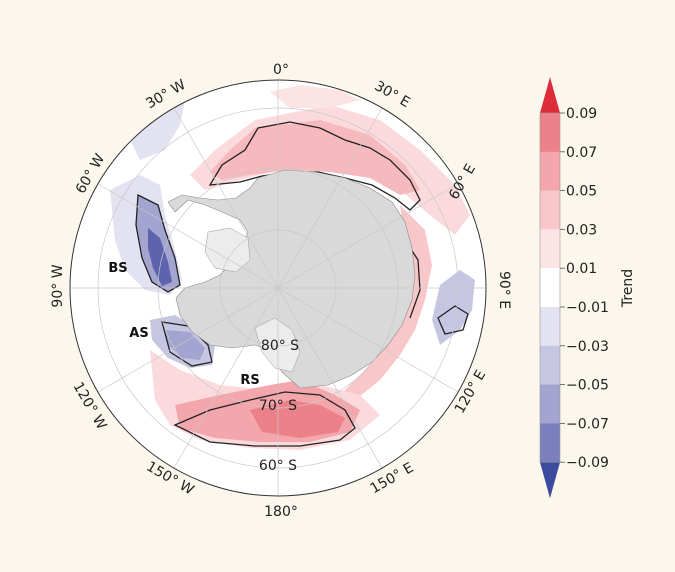 The height and width of the screenshot is (572, 675). I want to click on colorbar-min-arrow, so click(550, 480).